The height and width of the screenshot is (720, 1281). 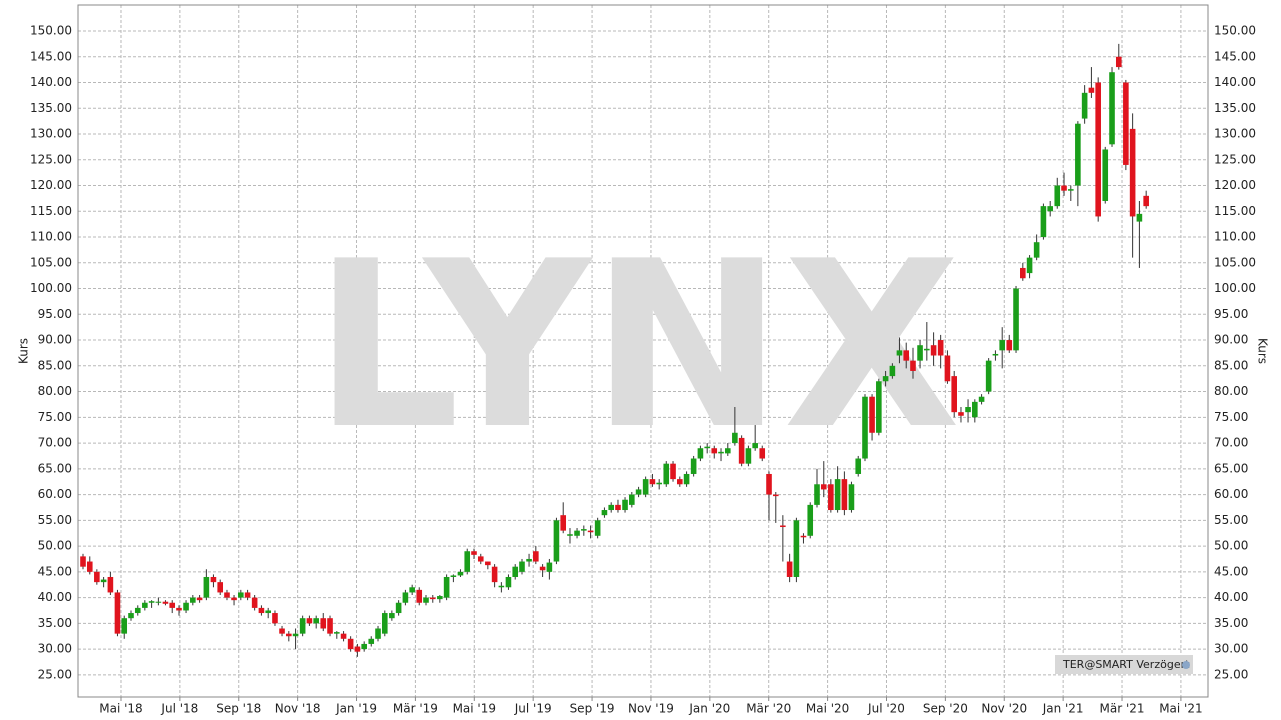 What do you see at coordinates (238, 709) in the screenshot?
I see `x-tick-label: Sep '18` at bounding box center [238, 709].